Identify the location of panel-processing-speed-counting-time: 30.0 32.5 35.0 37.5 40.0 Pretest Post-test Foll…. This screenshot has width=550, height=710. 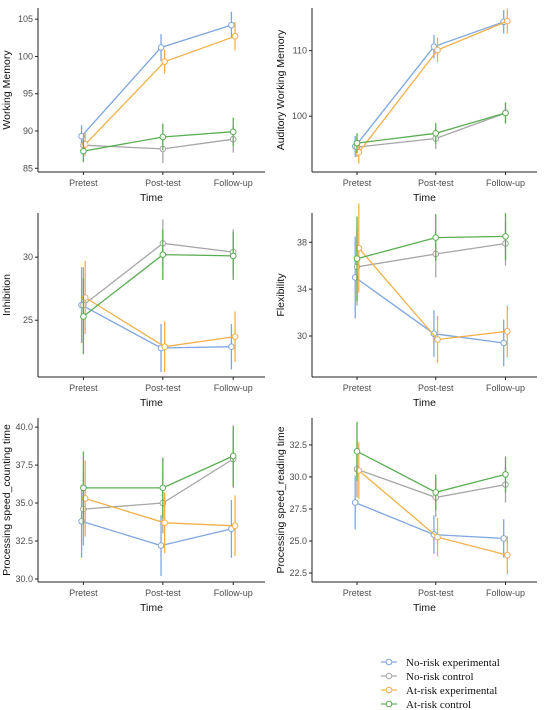
(133, 516).